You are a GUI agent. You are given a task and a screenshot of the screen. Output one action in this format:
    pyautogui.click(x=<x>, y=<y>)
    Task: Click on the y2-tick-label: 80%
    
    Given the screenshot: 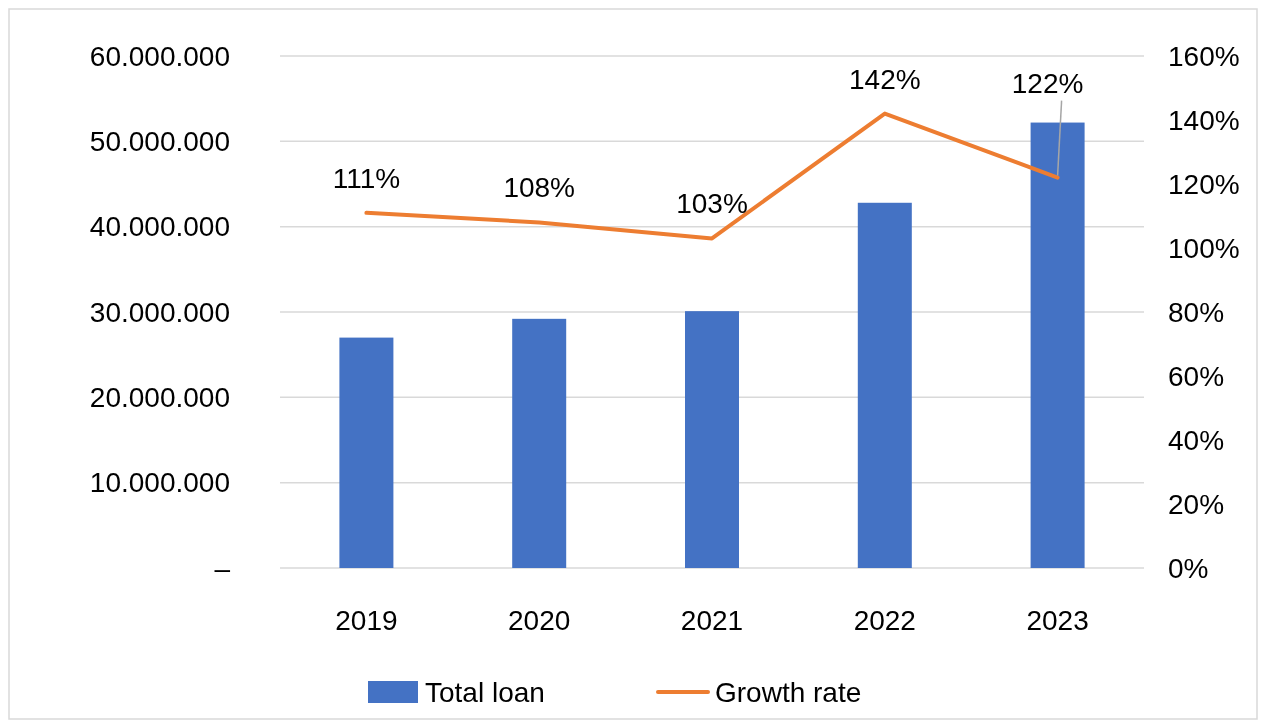 What is the action you would take?
    pyautogui.click(x=1196, y=312)
    